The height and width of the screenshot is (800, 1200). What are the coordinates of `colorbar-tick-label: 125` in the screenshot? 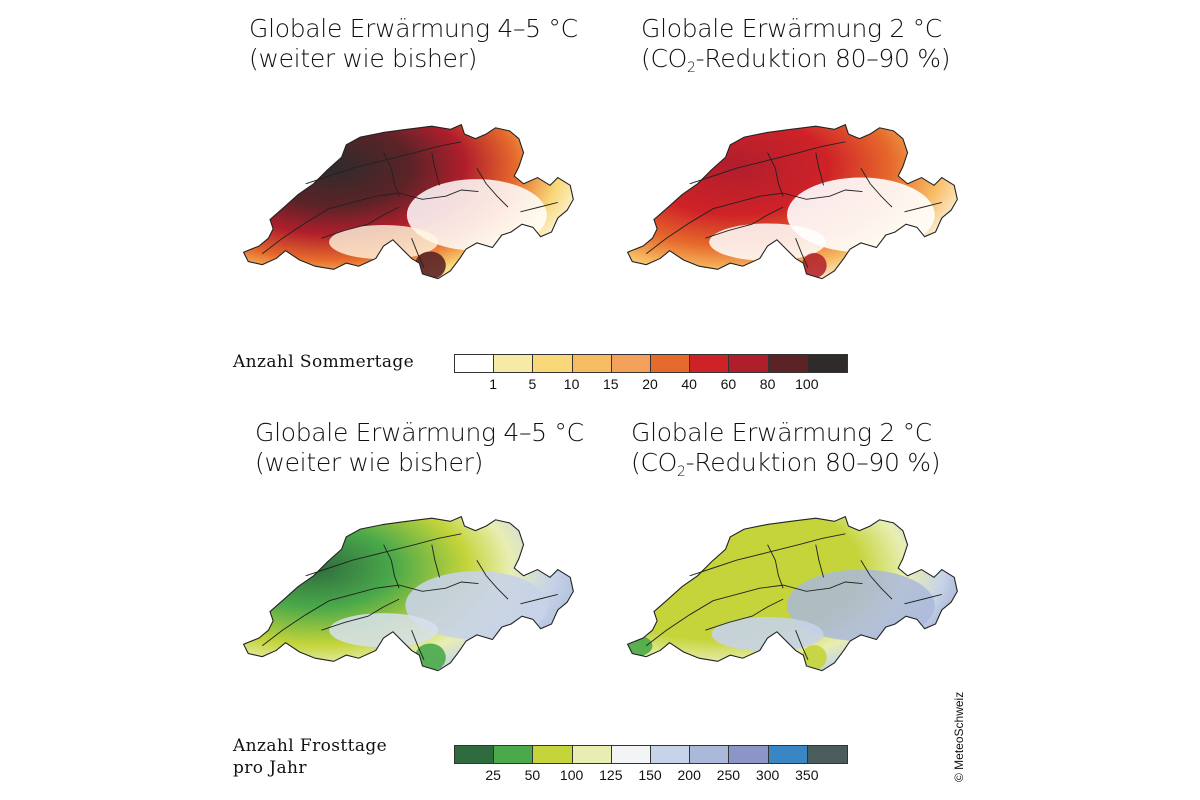 It's located at (611, 775).